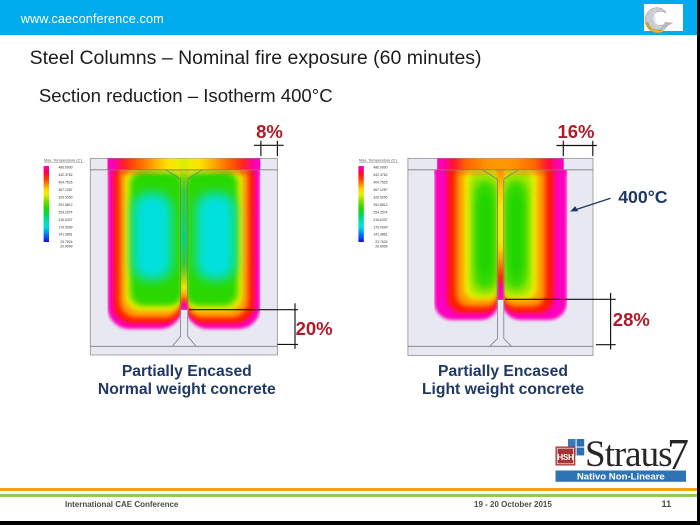 The image size is (700, 525). I want to click on svg-text: Nativo Non-Lineare, so click(621, 477).